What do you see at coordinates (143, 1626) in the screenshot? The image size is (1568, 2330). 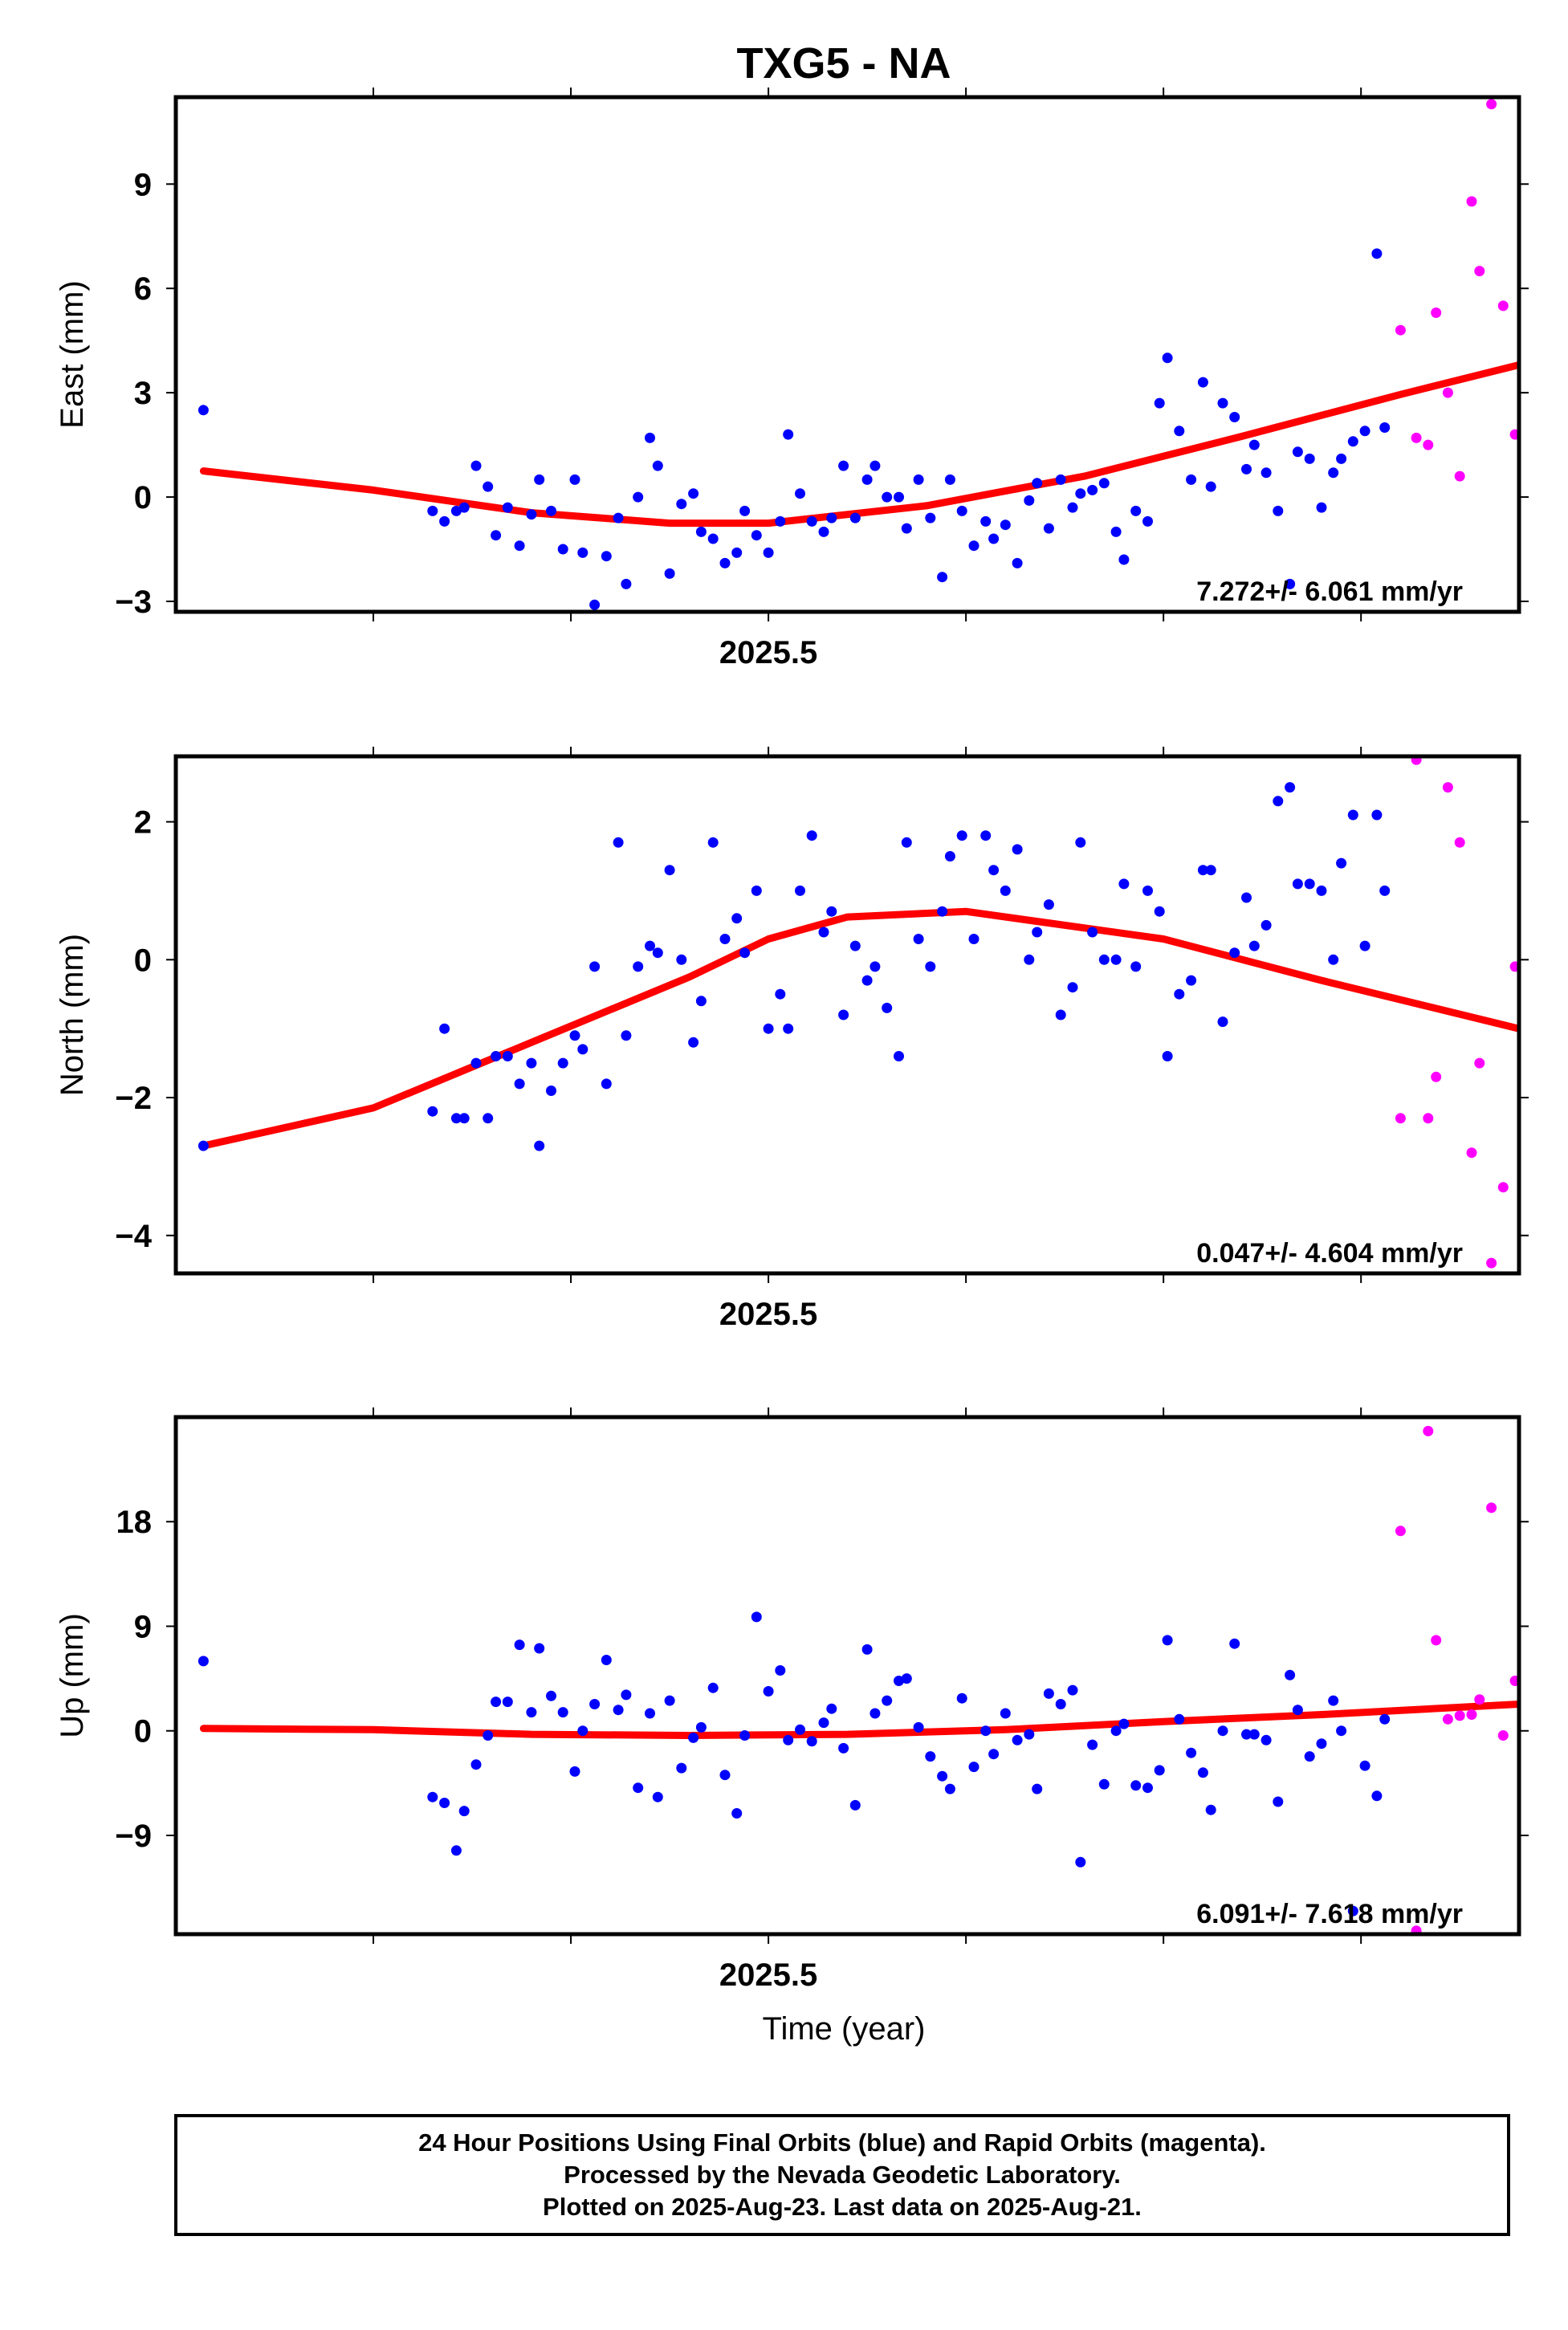 I see `up-ytick-label: 9` at bounding box center [143, 1626].